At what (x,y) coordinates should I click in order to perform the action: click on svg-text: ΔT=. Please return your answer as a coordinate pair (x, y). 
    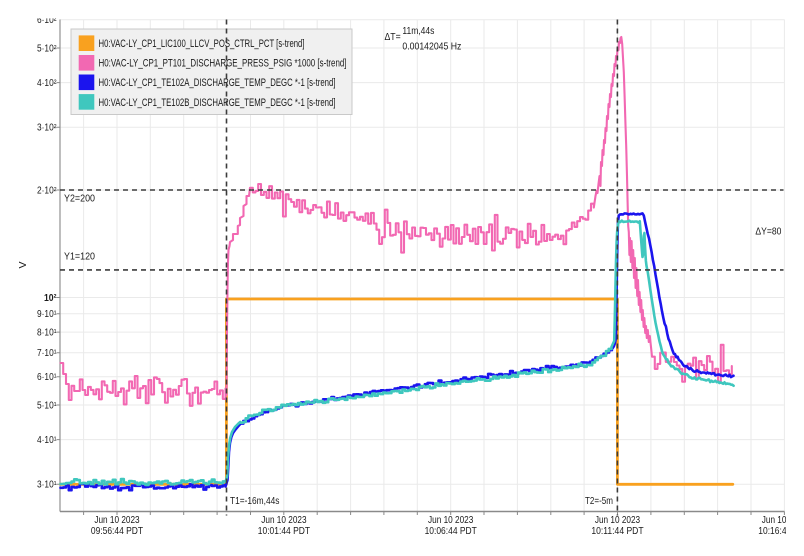
    Looking at the image, I should click on (393, 37).